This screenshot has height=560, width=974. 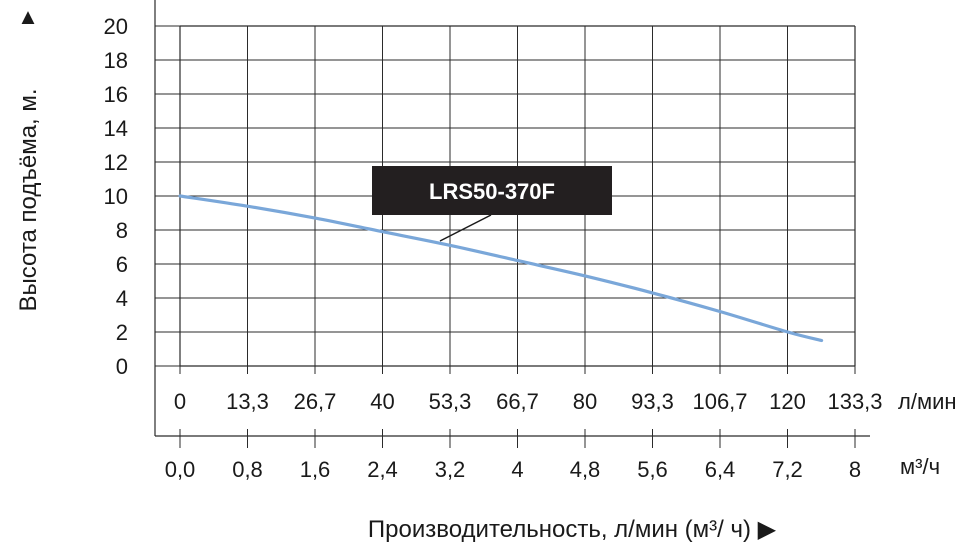 I want to click on x-m3h-tick-label: 4, so click(x=517, y=469).